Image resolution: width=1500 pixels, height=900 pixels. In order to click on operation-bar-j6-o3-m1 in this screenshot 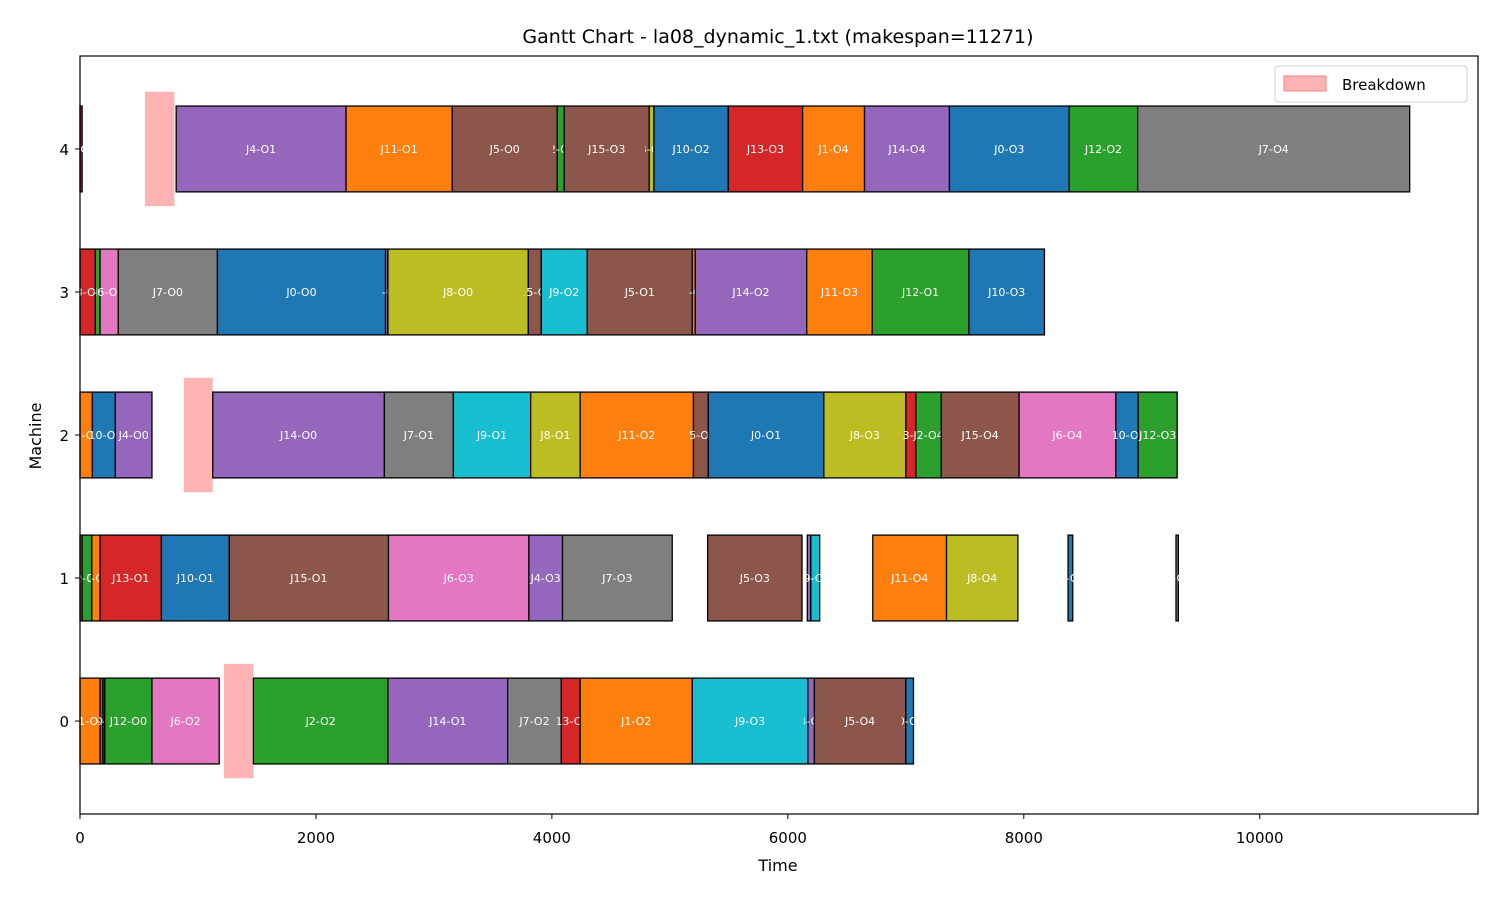, I will do `click(458, 578)`.